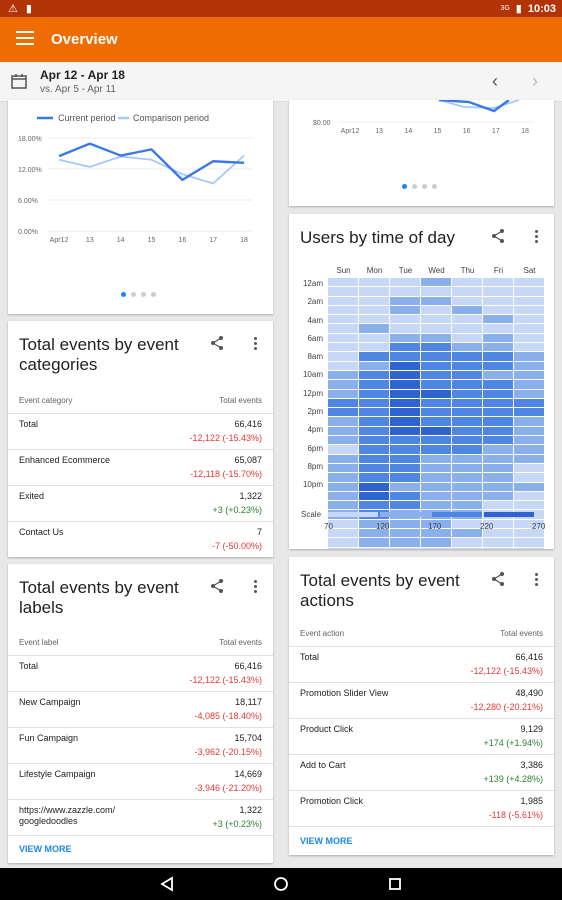 This screenshot has width=562, height=900. Describe the element at coordinates (167, 884) in the screenshot. I see `back-icon` at that location.